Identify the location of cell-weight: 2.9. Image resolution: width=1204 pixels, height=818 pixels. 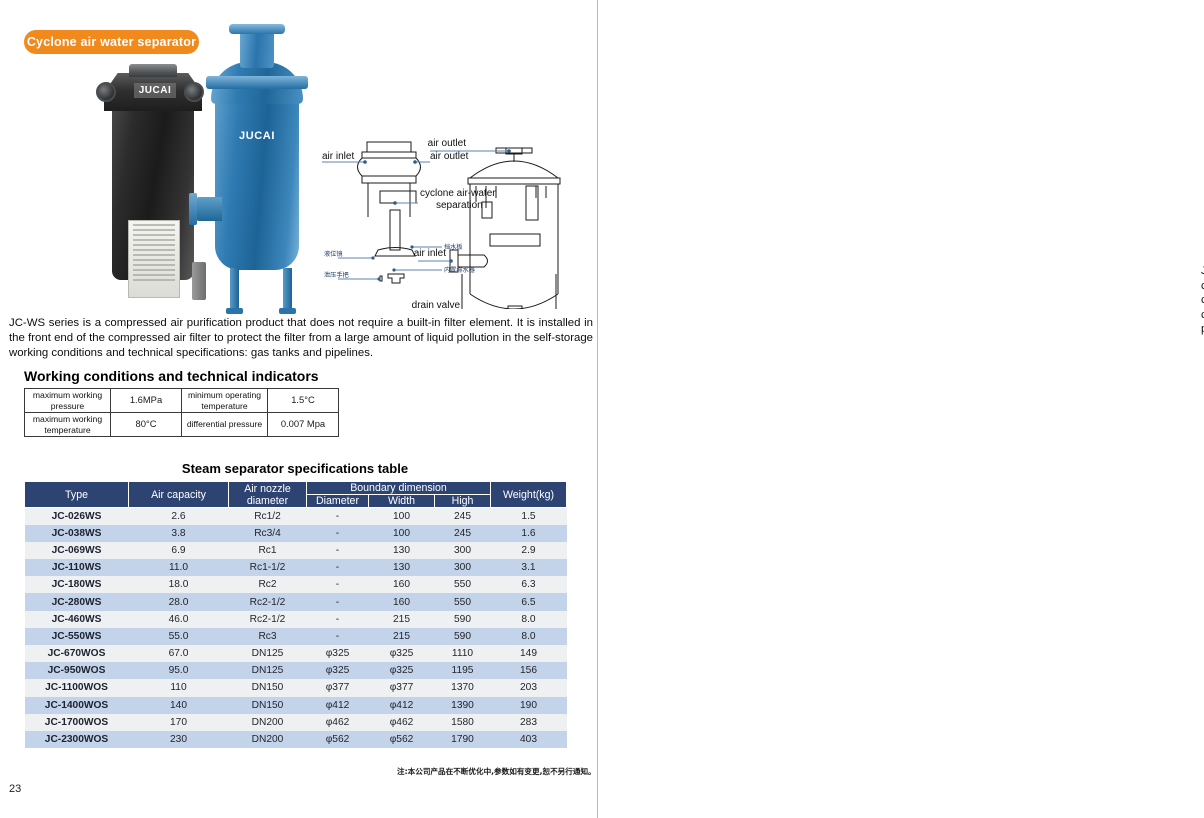
(528, 550).